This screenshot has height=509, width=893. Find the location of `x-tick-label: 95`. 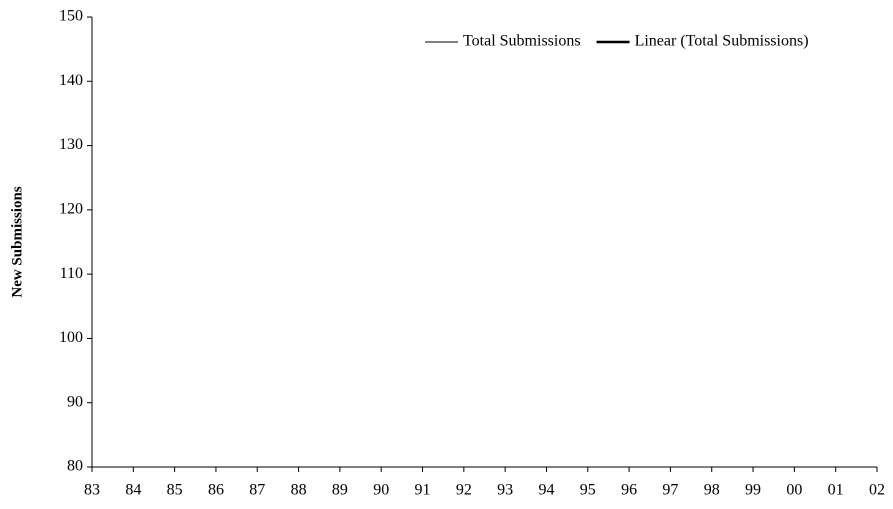

x-tick-label: 95 is located at coordinates (588, 490).